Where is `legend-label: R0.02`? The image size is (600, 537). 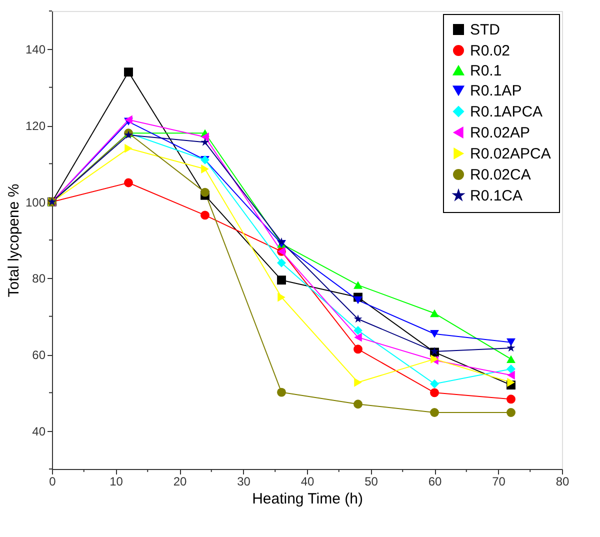
legend-label: R0.02 is located at coordinates (490, 51).